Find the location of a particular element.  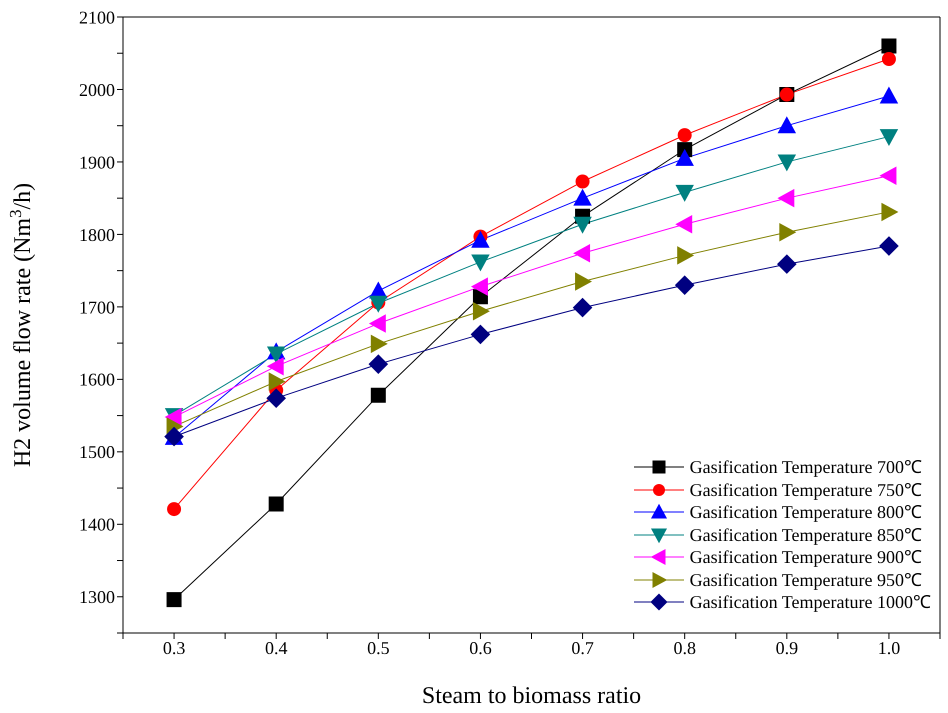

y-tick-label: 1600 is located at coordinates (97, 380).